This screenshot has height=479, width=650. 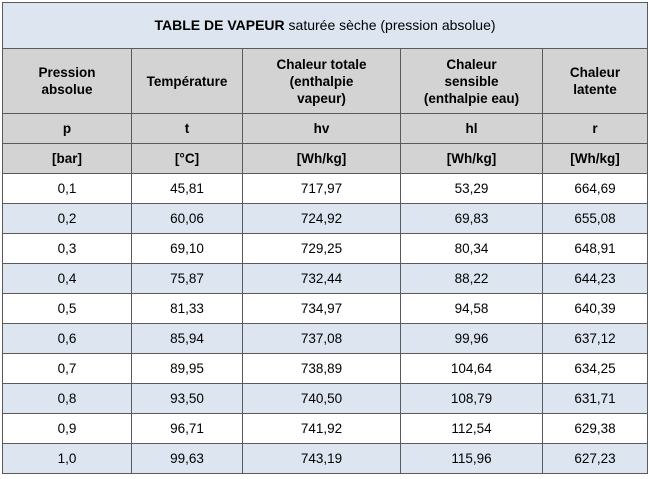 What do you see at coordinates (595, 368) in the screenshot?
I see `table-cell: 634,25` at bounding box center [595, 368].